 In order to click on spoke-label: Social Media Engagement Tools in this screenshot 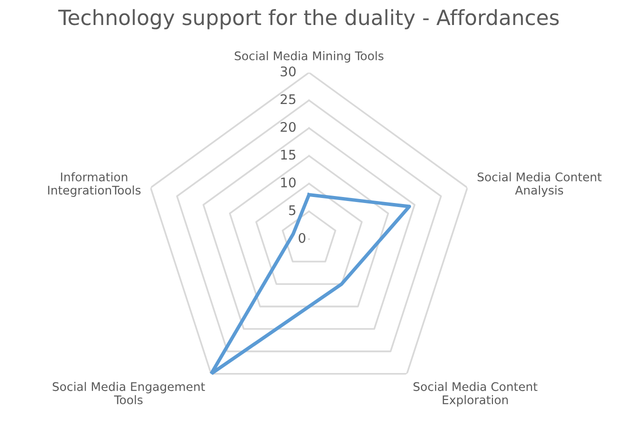, I will do `click(128, 393)`.